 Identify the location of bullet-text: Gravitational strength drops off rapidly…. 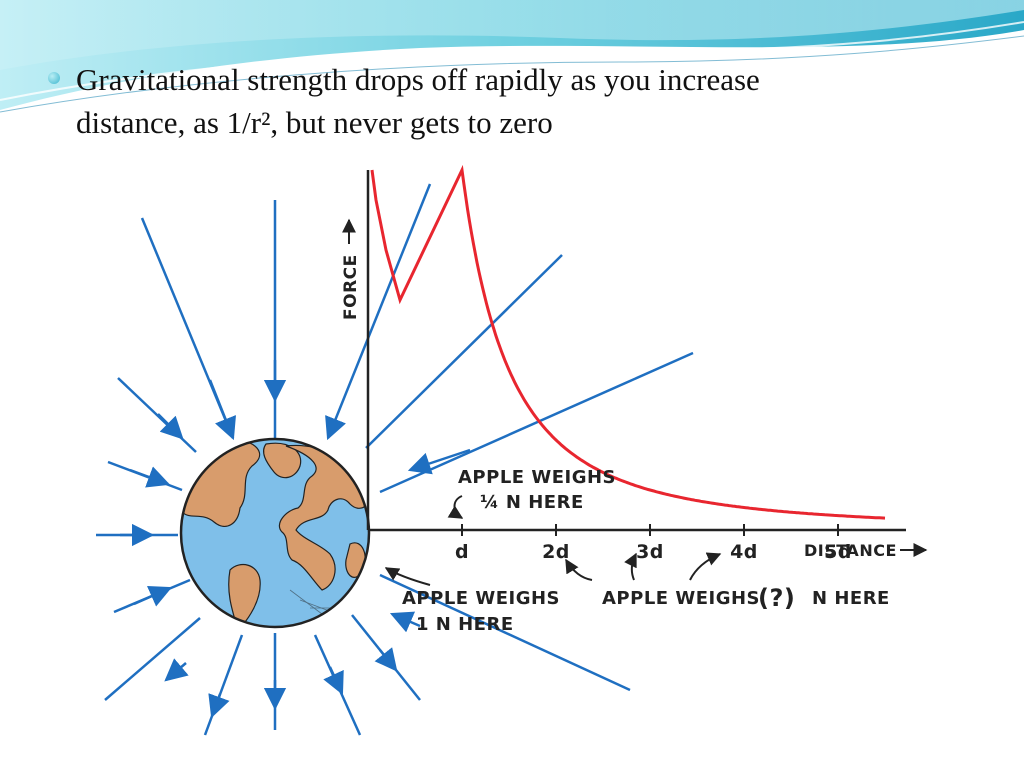
(526, 101).